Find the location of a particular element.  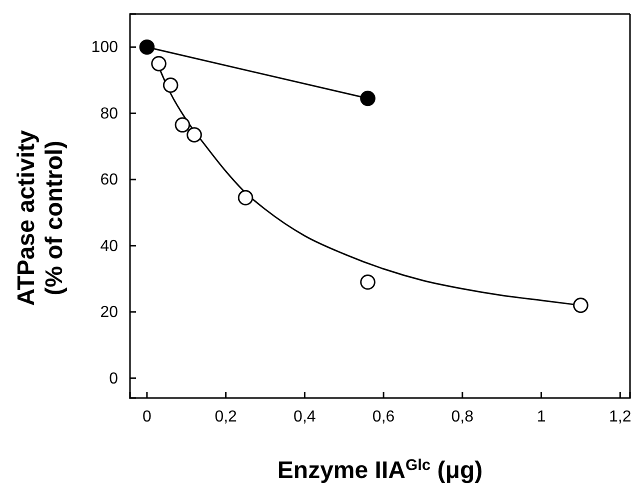

y-tick-label: 40 is located at coordinates (109, 246).